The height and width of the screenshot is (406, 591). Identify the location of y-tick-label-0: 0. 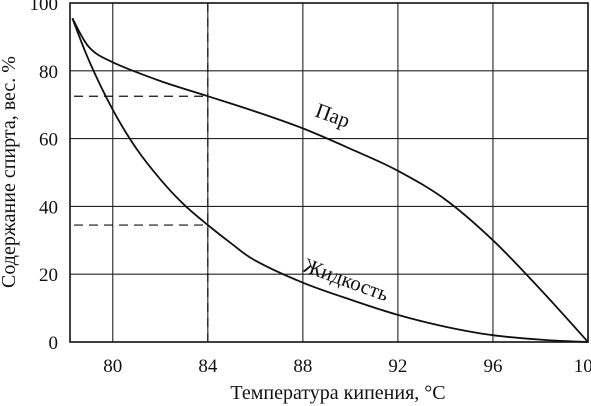
(54, 343).